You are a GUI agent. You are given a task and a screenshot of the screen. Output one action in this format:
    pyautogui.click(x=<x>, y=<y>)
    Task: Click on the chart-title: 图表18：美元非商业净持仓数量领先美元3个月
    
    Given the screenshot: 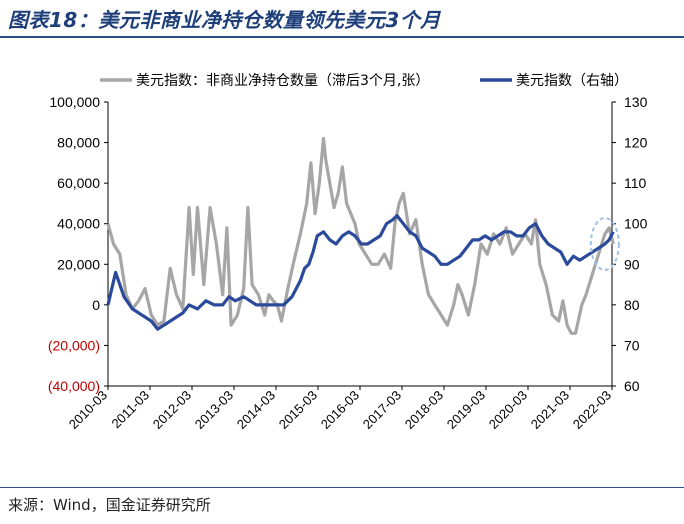 What is the action you would take?
    pyautogui.click(x=224, y=20)
    